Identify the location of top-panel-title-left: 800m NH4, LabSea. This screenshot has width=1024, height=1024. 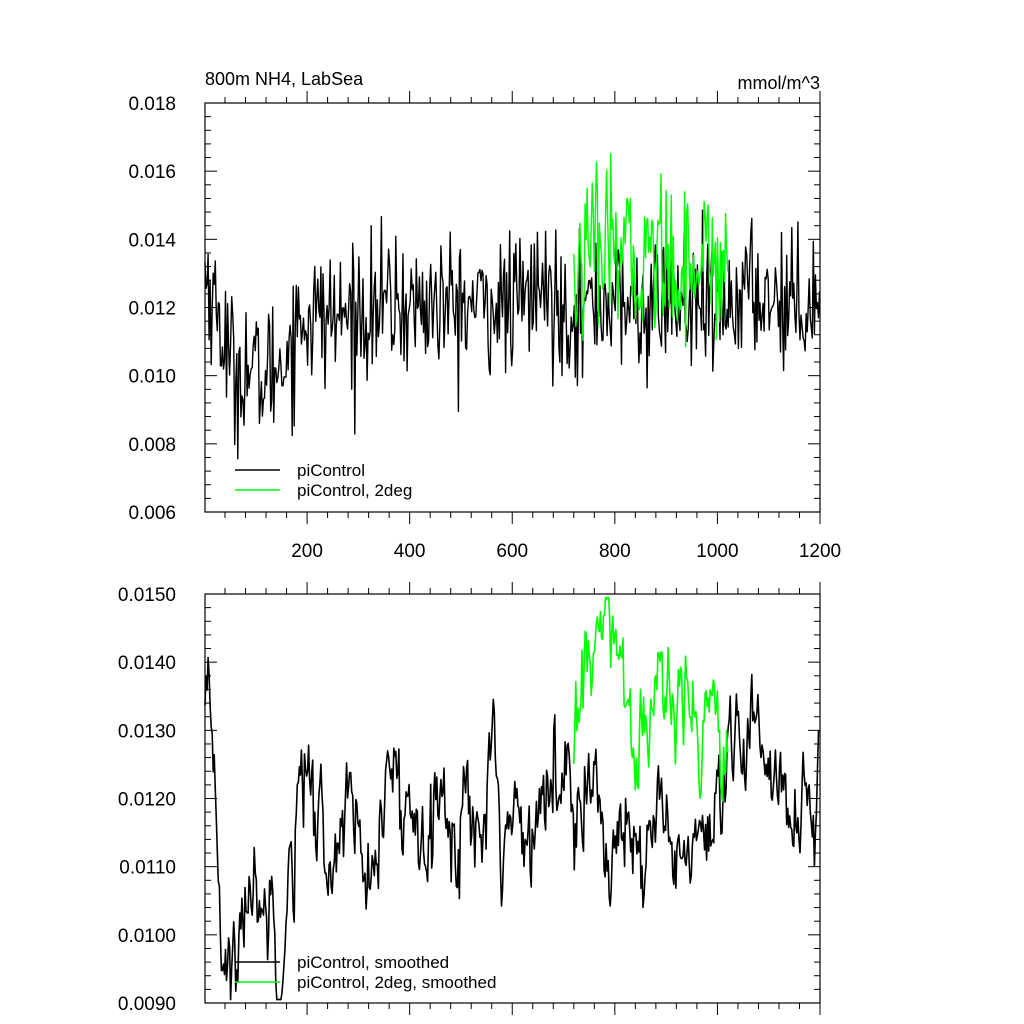
(284, 79).